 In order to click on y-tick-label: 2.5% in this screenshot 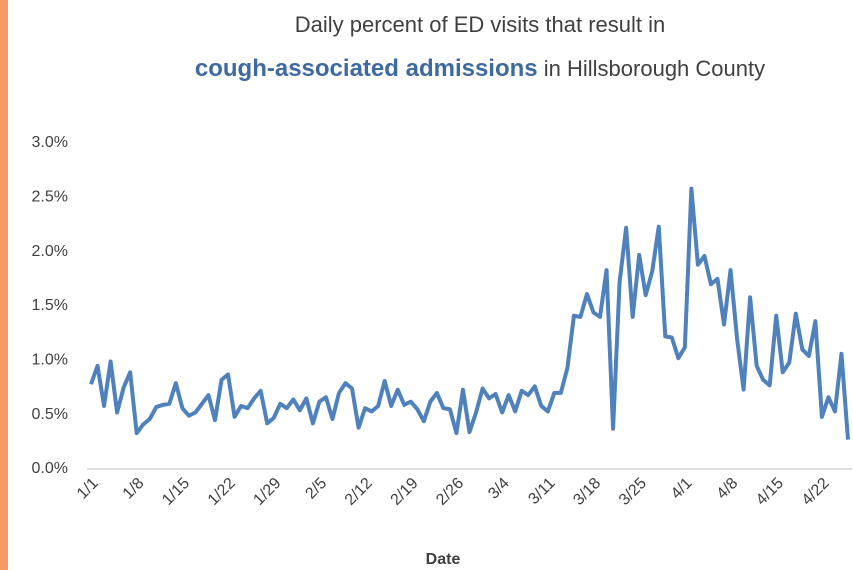, I will do `click(50, 197)`.